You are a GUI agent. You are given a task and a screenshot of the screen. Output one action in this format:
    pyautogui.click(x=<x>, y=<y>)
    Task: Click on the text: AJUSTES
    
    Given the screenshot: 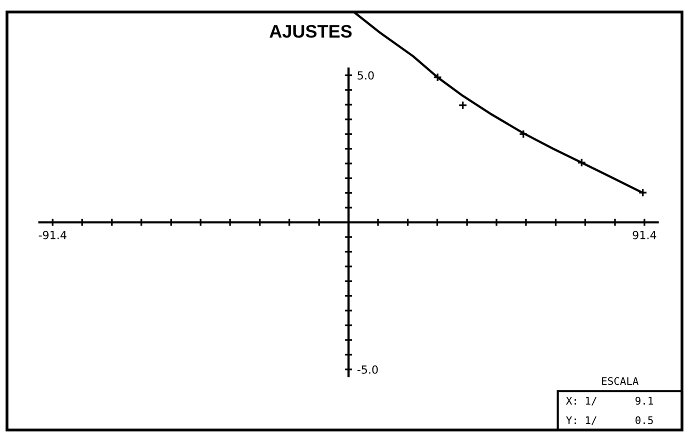 What is the action you would take?
    pyautogui.click(x=311, y=31)
    